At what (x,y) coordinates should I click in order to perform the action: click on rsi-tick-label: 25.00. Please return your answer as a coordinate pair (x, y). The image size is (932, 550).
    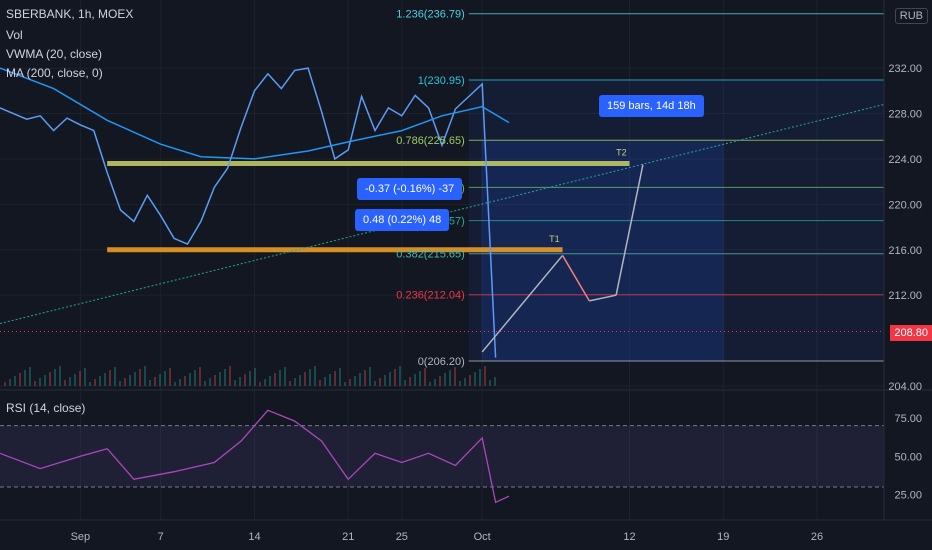
    Looking at the image, I should click on (908, 496).